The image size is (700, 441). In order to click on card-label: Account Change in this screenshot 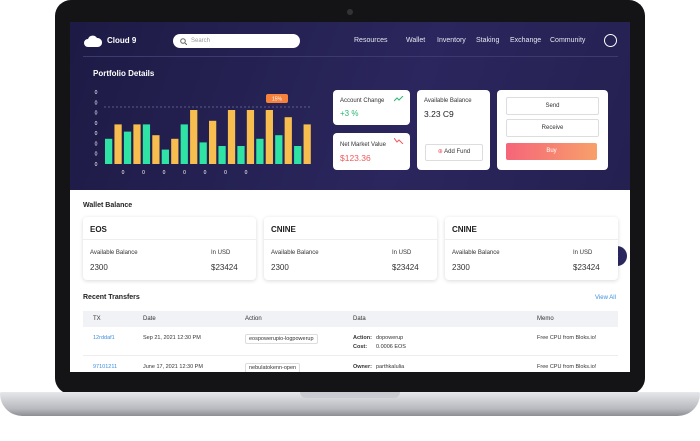, I will do `click(362, 101)`.